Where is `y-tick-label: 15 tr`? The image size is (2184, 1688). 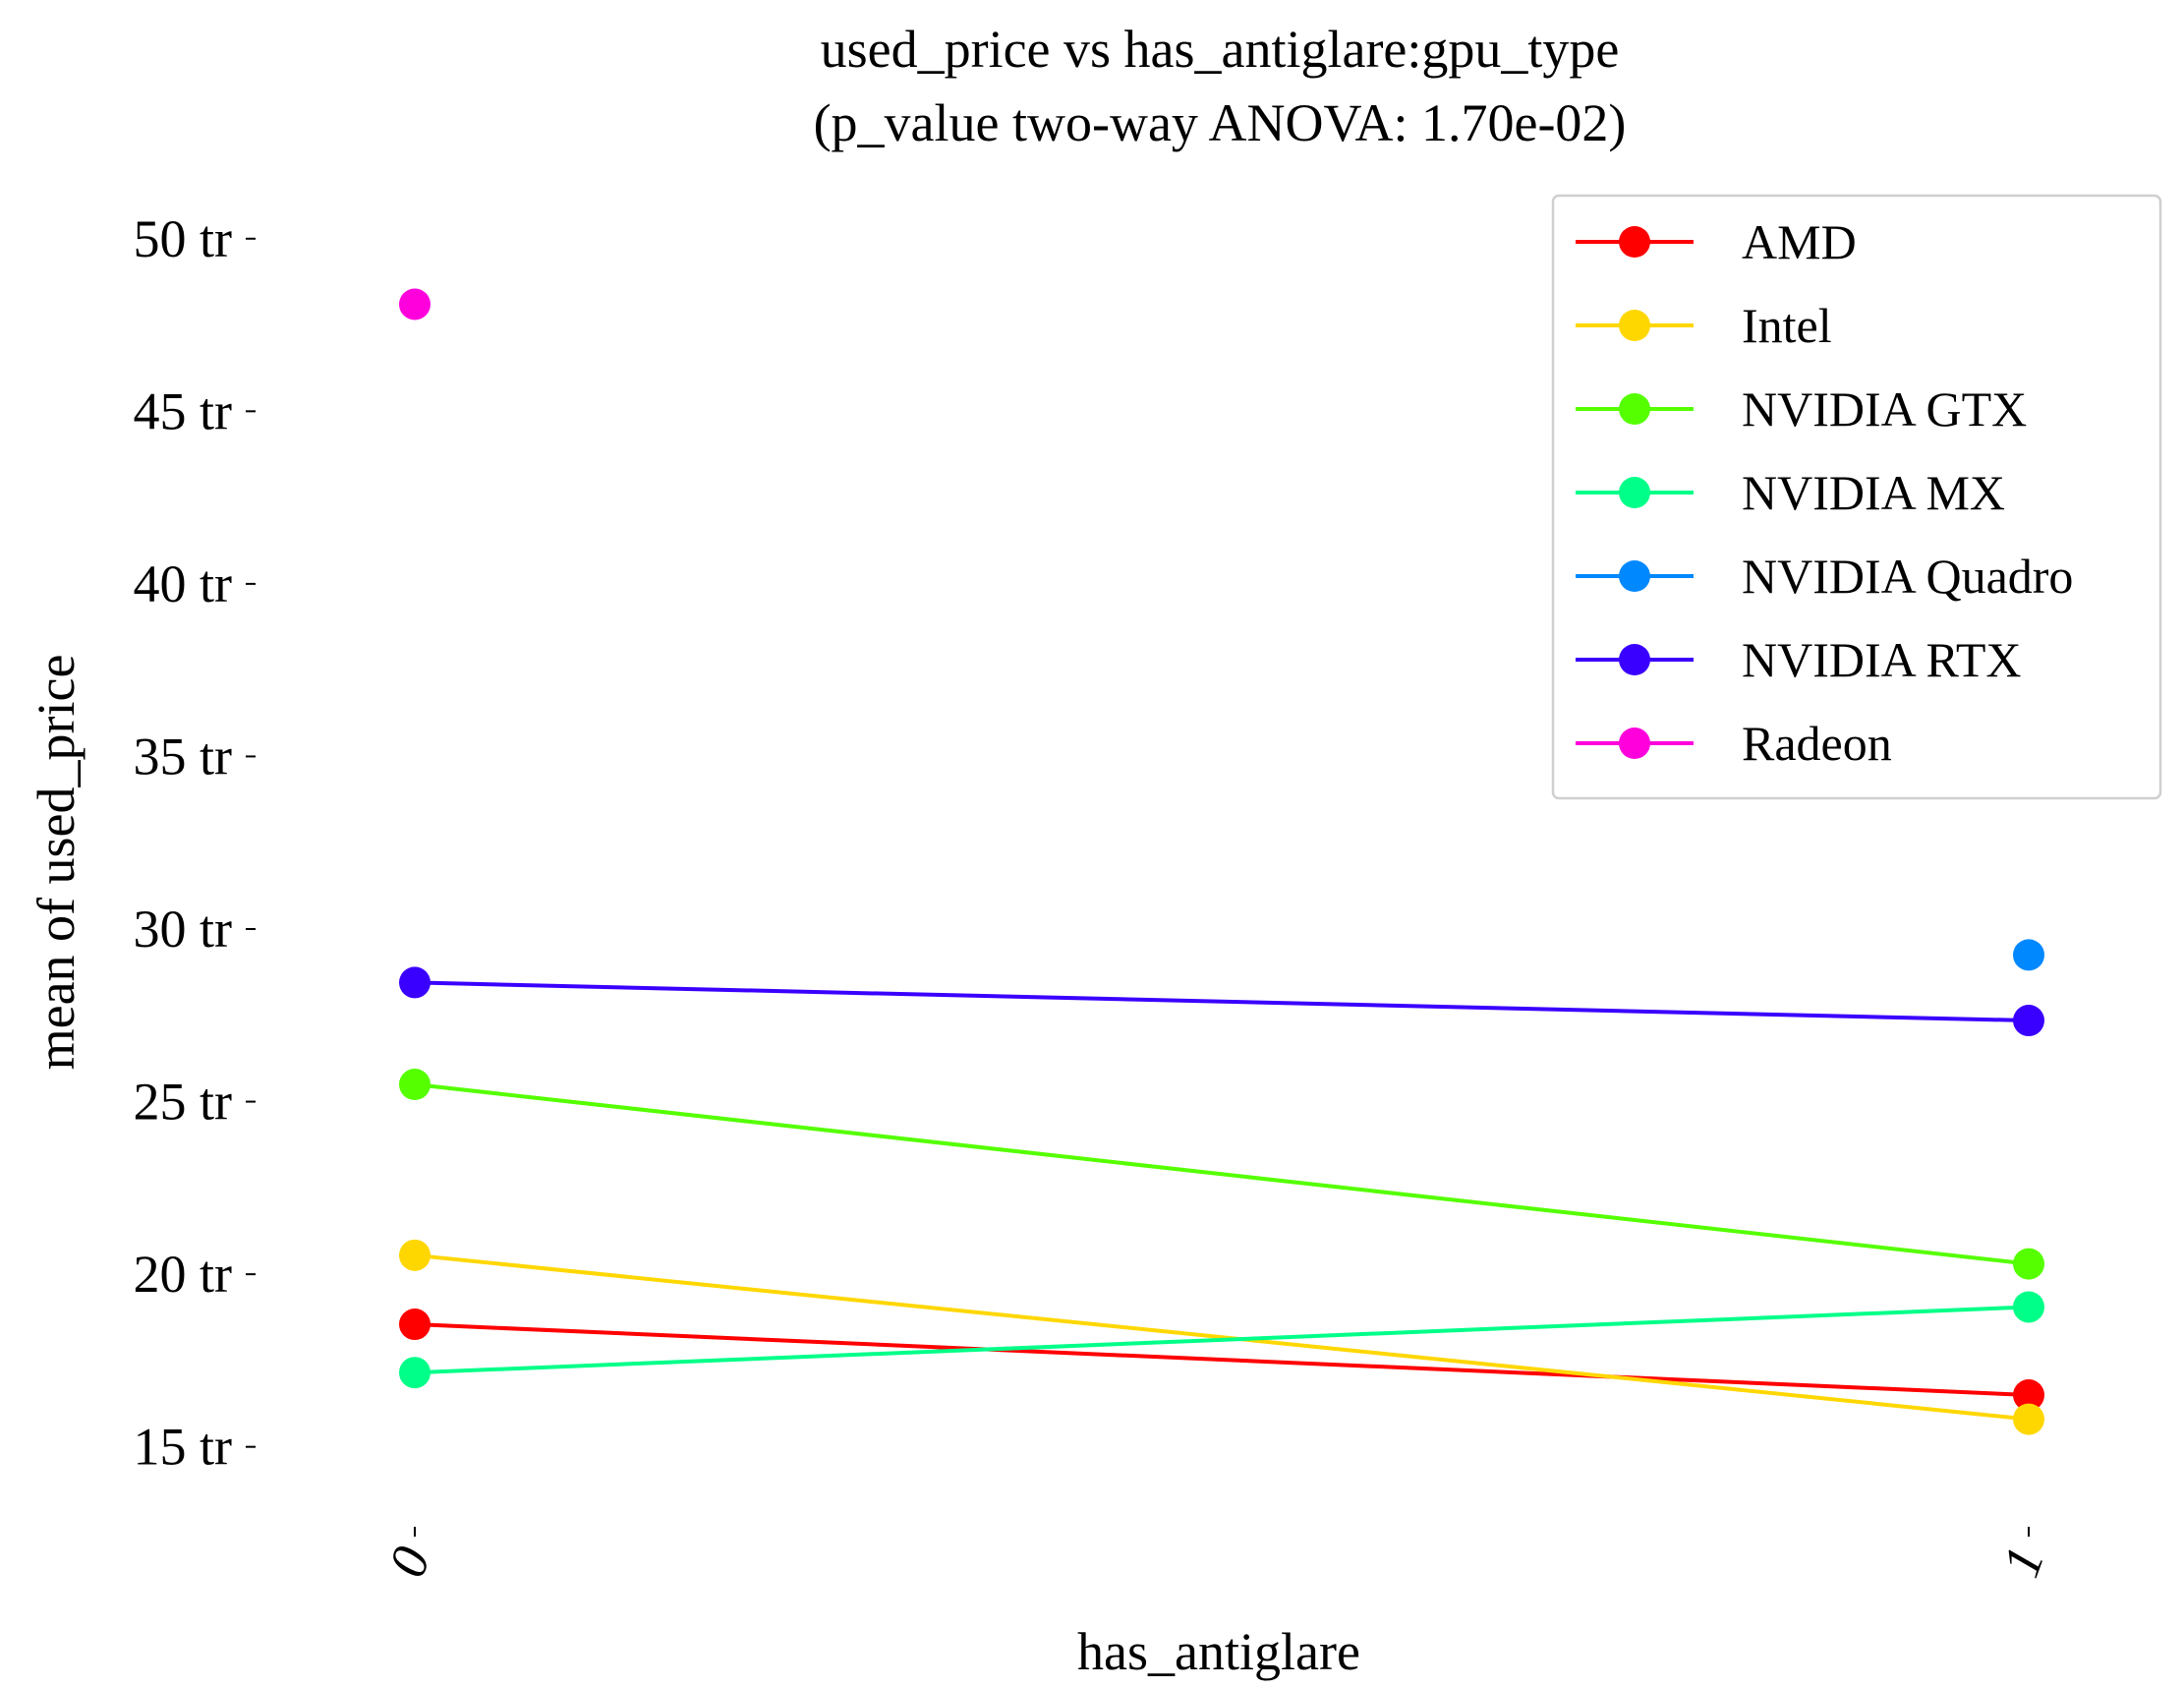 y-tick-label: 15 tr is located at coordinates (183, 1447).